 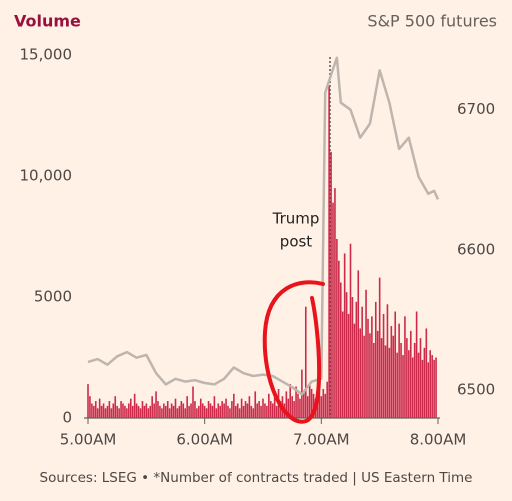 I want to click on annotation: post, so click(x=296, y=242).